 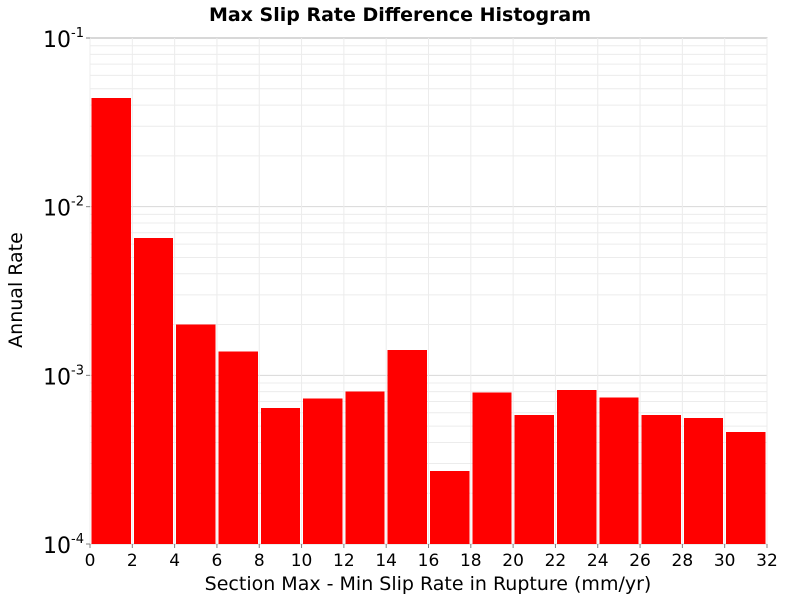 I want to click on y-tick-label: 10⁻², so click(x=63, y=208).